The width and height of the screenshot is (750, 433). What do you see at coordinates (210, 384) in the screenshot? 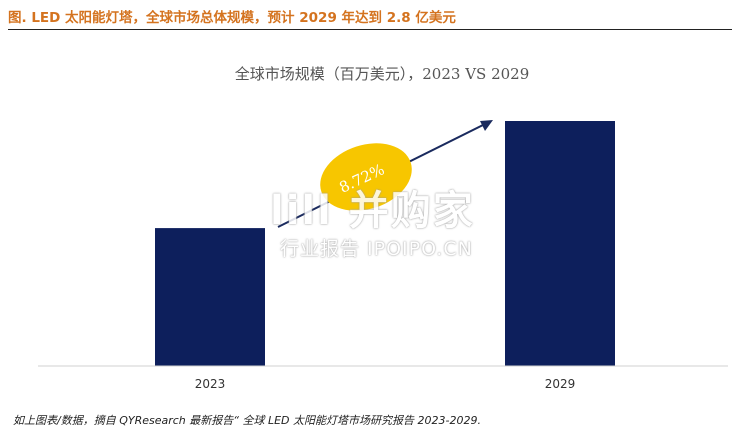
I see `x-tick-label-2023: 2023` at bounding box center [210, 384].